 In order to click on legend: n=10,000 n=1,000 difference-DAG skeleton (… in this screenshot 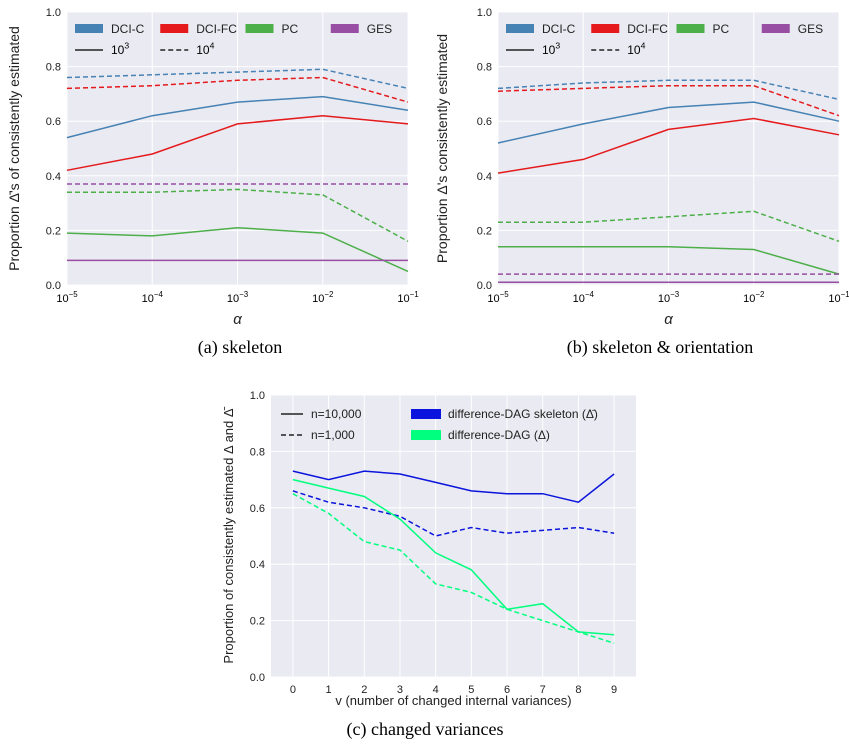, I will do `click(439, 424)`.